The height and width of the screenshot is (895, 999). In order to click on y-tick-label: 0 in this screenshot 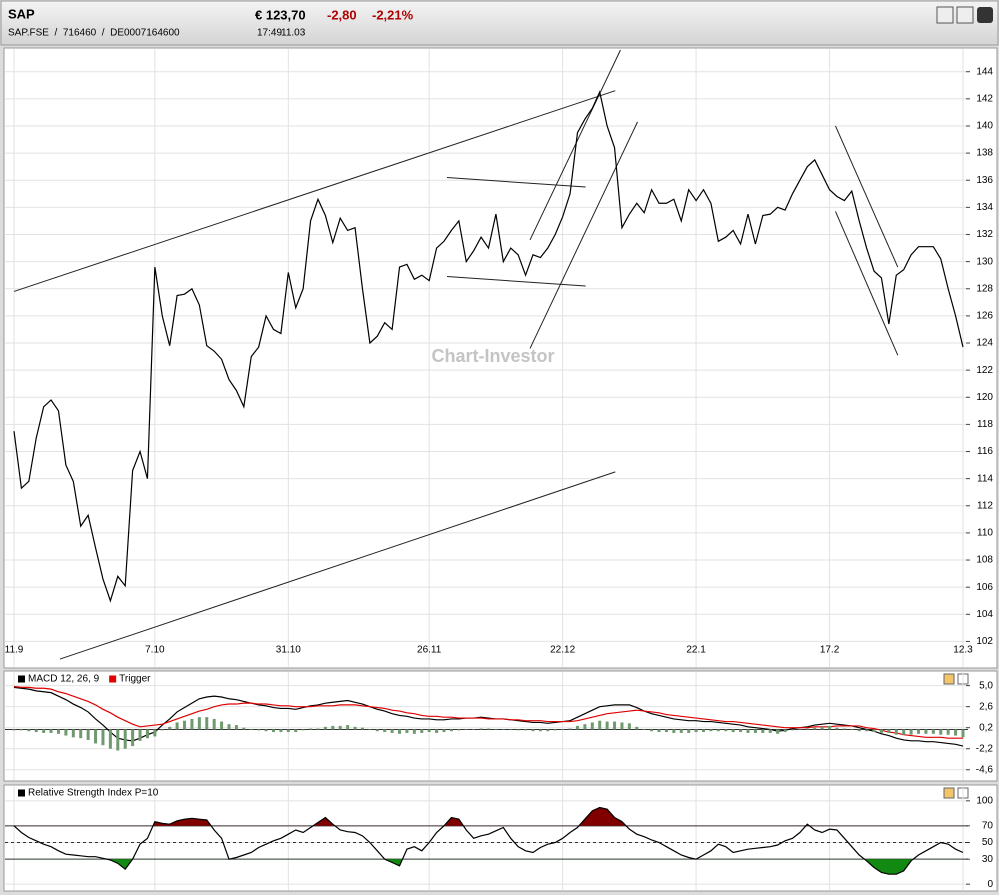, I will do `click(990, 884)`.